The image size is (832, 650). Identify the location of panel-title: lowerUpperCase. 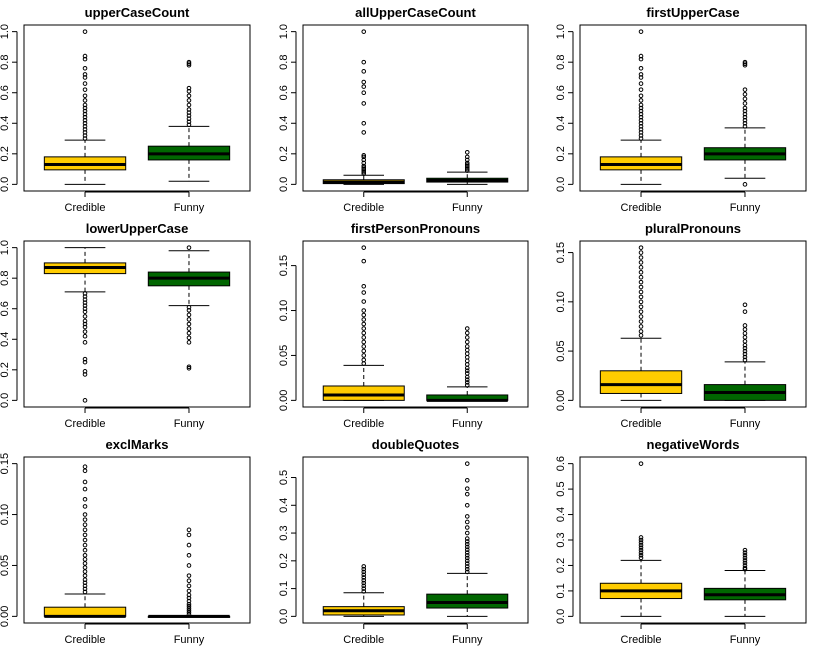
(137, 228).